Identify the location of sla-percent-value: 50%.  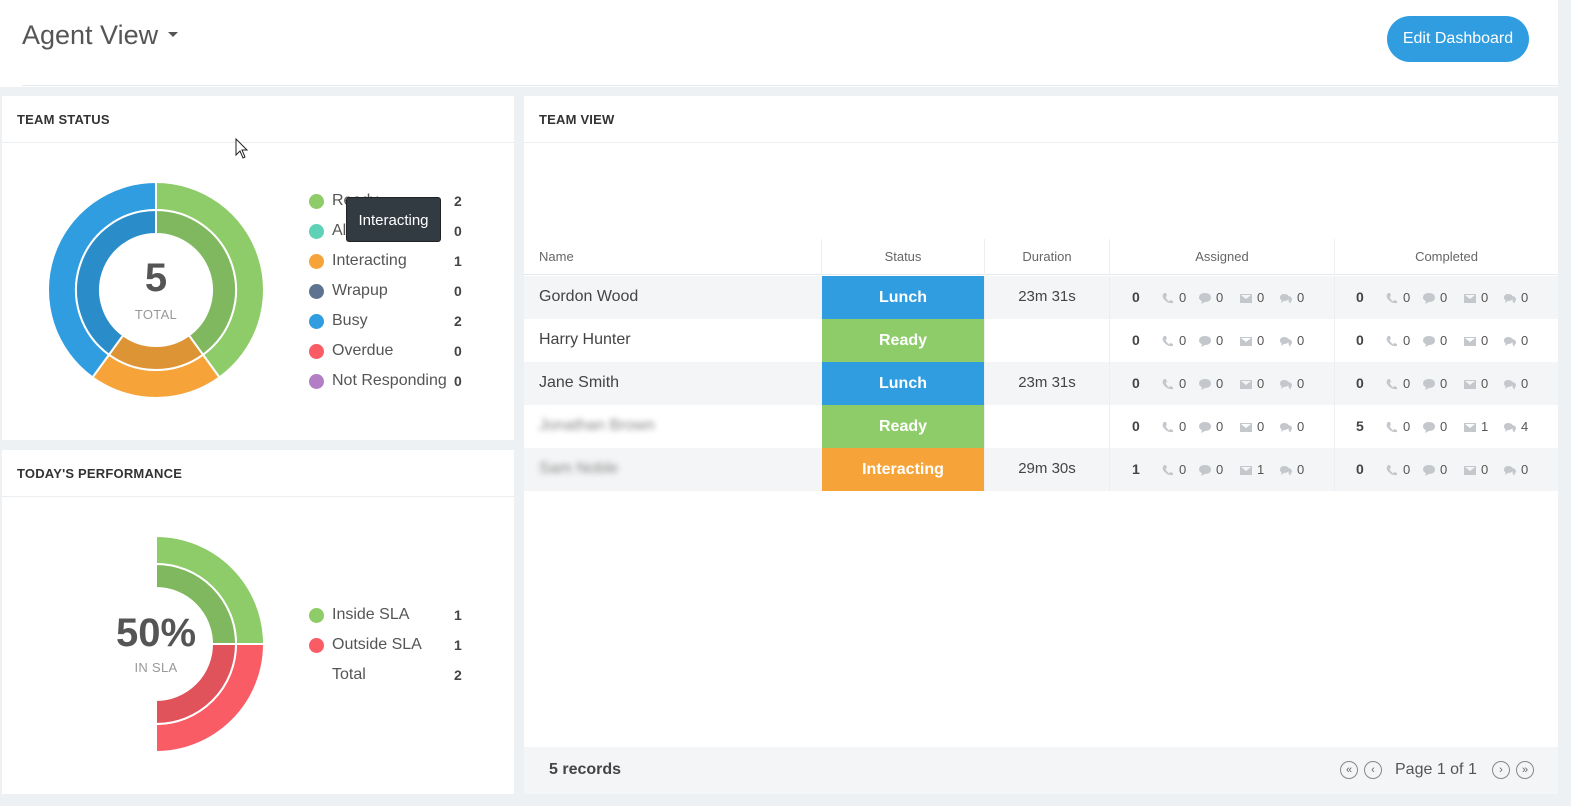
(156, 633).